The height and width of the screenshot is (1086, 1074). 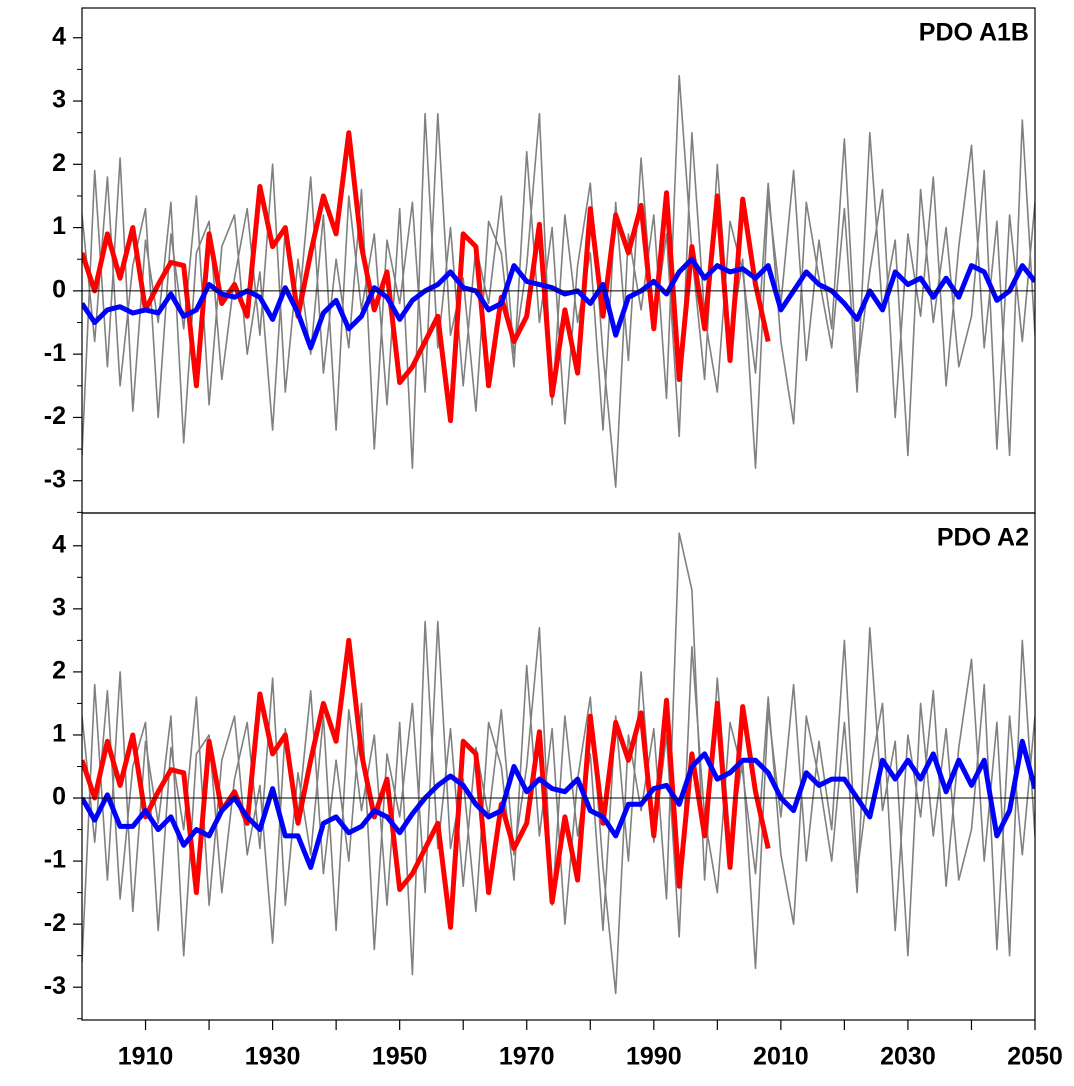 What do you see at coordinates (146, 1057) in the screenshot?
I see `x-tick-label: 1910` at bounding box center [146, 1057].